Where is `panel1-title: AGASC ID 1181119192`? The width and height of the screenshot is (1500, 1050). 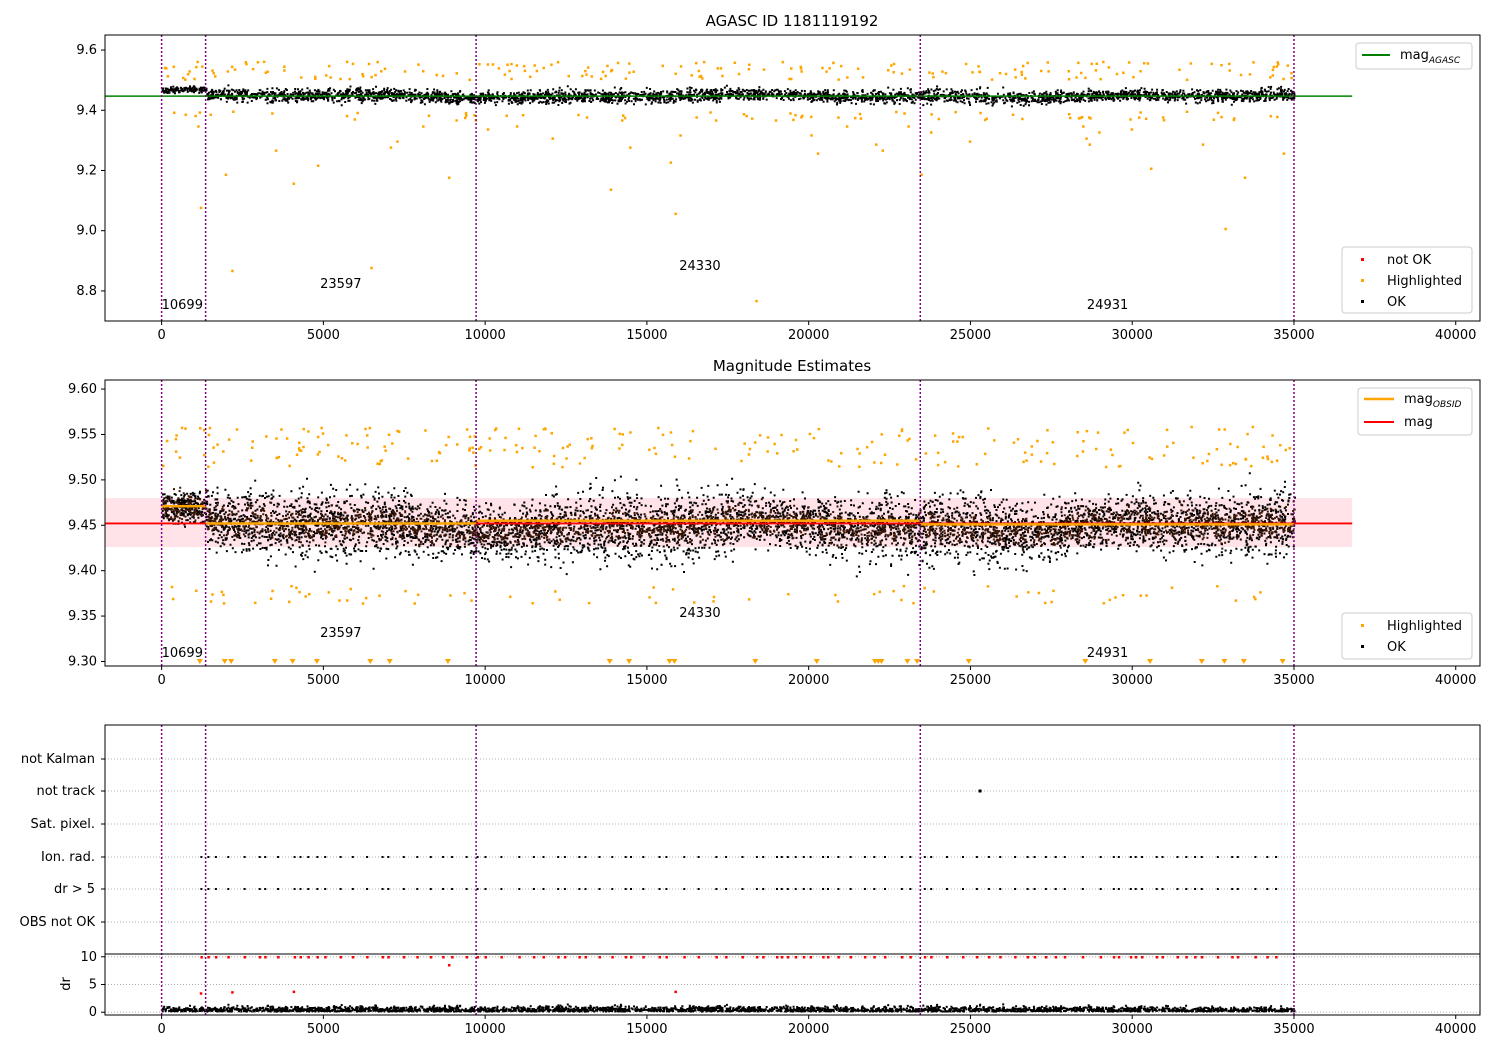 panel1-title: AGASC ID 1181119192 is located at coordinates (792, 21).